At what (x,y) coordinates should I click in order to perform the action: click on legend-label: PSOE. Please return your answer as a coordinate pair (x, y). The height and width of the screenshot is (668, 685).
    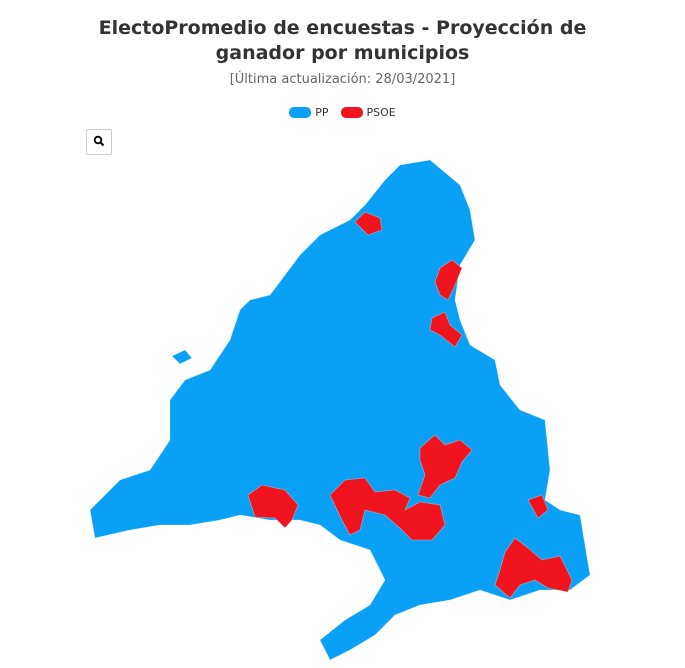
    Looking at the image, I should click on (381, 112).